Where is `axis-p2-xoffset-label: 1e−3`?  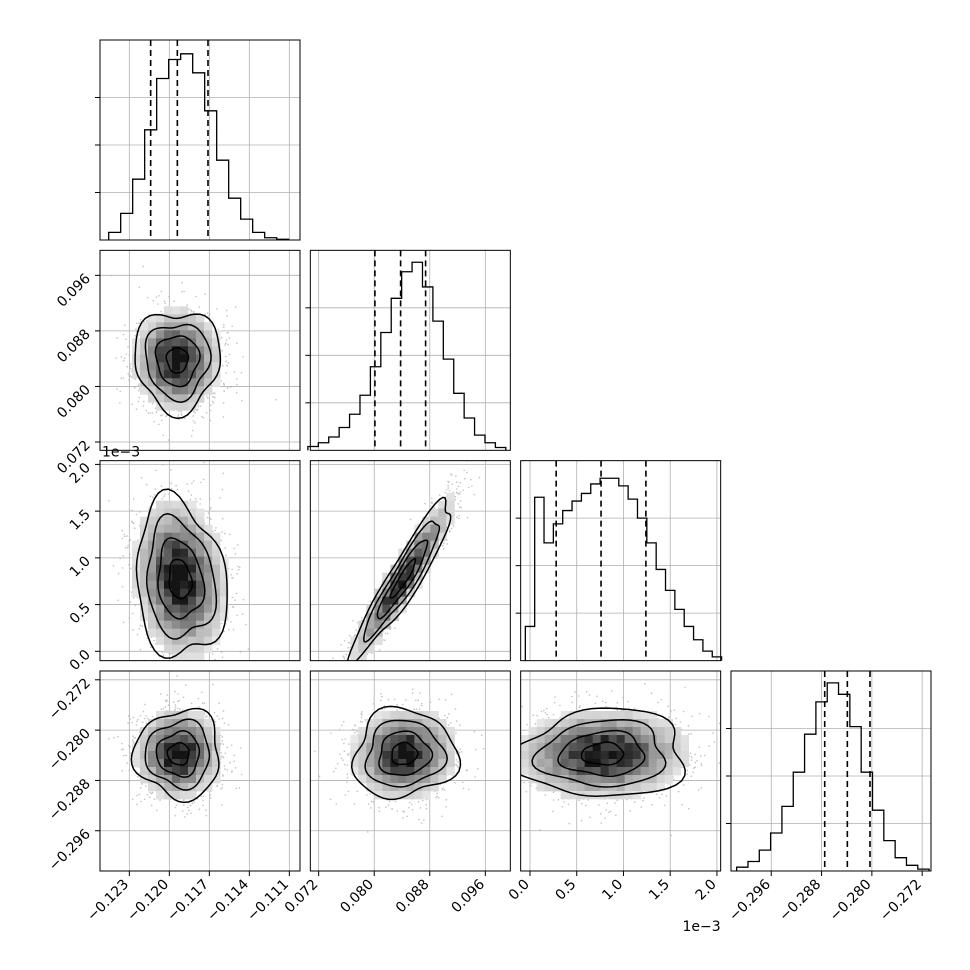
axis-p2-xoffset-label: 1e−3 is located at coordinates (701, 927).